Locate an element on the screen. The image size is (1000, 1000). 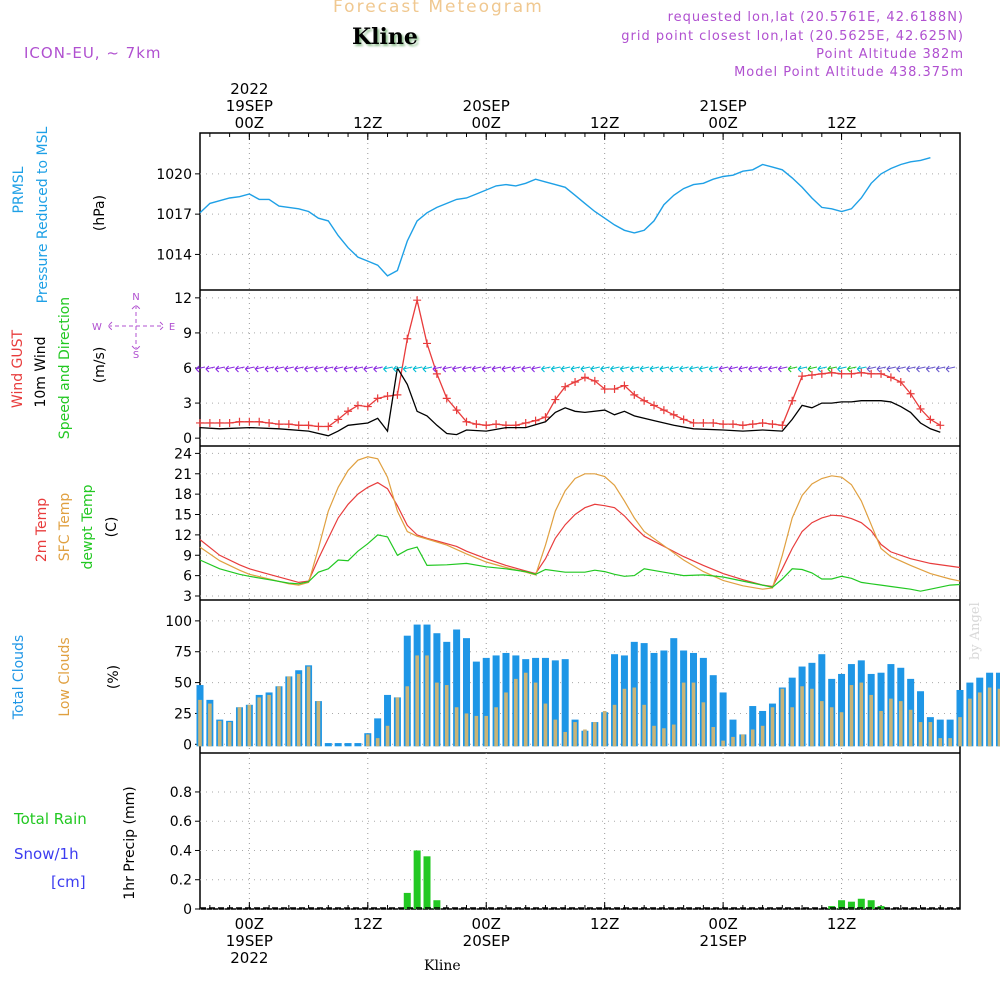
y-tick-label: 0.4 is located at coordinates (181, 851).